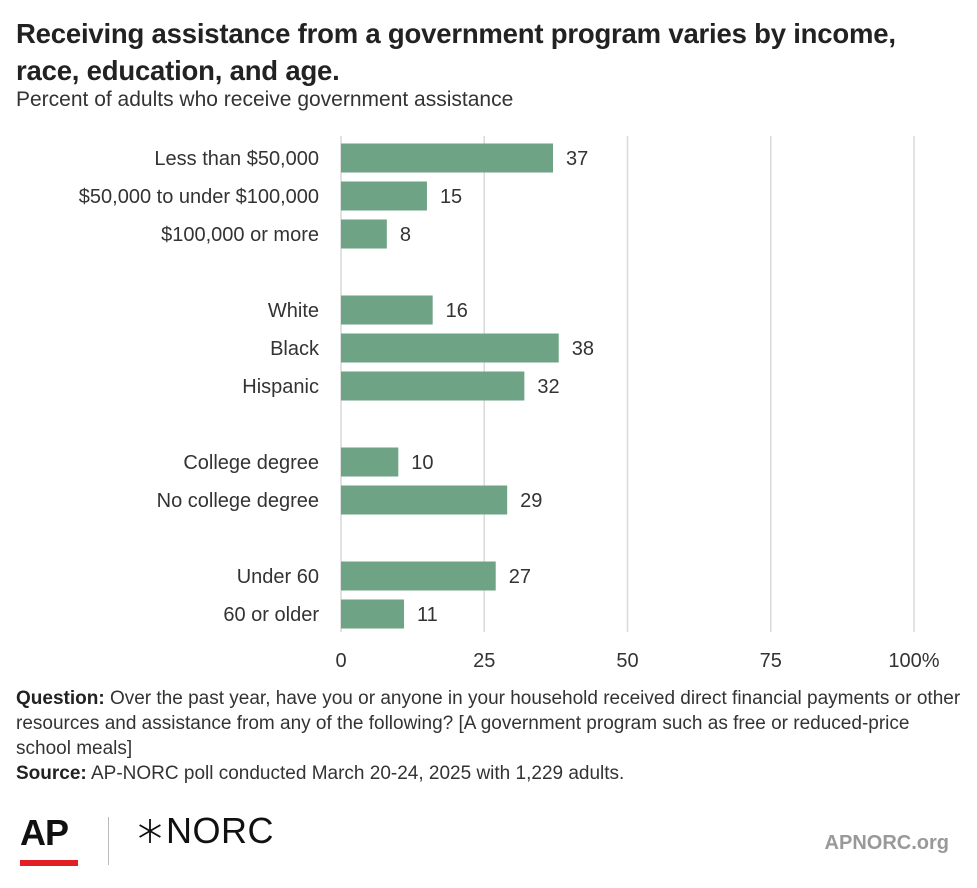  What do you see at coordinates (583, 349) in the screenshot?
I see `value-label: 38` at bounding box center [583, 349].